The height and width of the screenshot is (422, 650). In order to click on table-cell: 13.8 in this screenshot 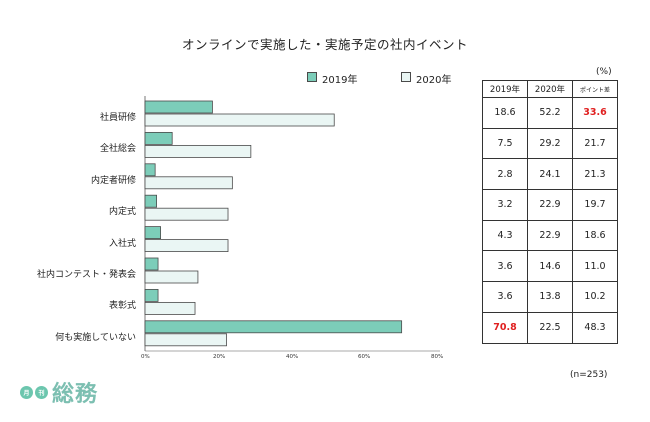, I will do `click(550, 297)`.